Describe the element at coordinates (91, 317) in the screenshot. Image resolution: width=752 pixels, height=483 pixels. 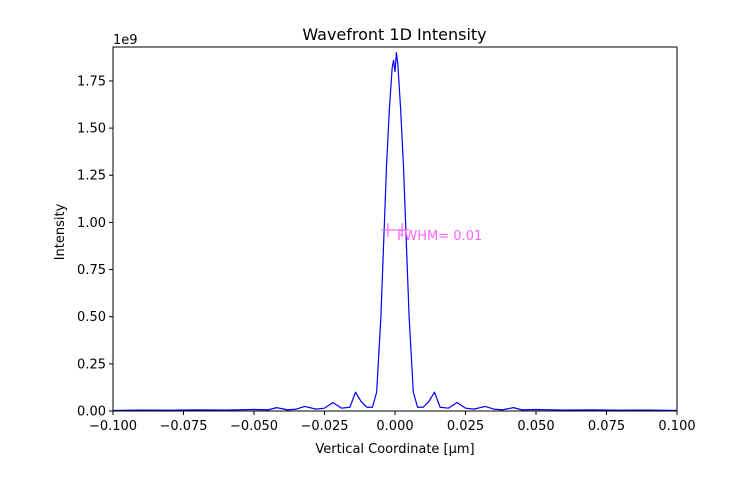
I see `y-tick-label: 0.50` at that location.